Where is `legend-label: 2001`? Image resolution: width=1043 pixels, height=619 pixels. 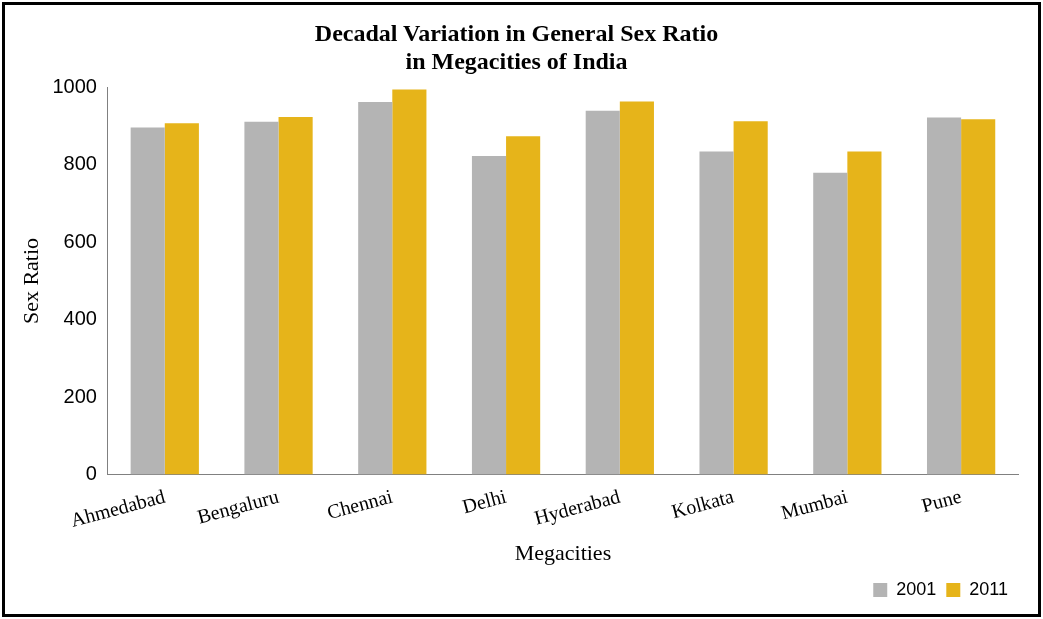
legend-label: 2001 is located at coordinates (916, 588).